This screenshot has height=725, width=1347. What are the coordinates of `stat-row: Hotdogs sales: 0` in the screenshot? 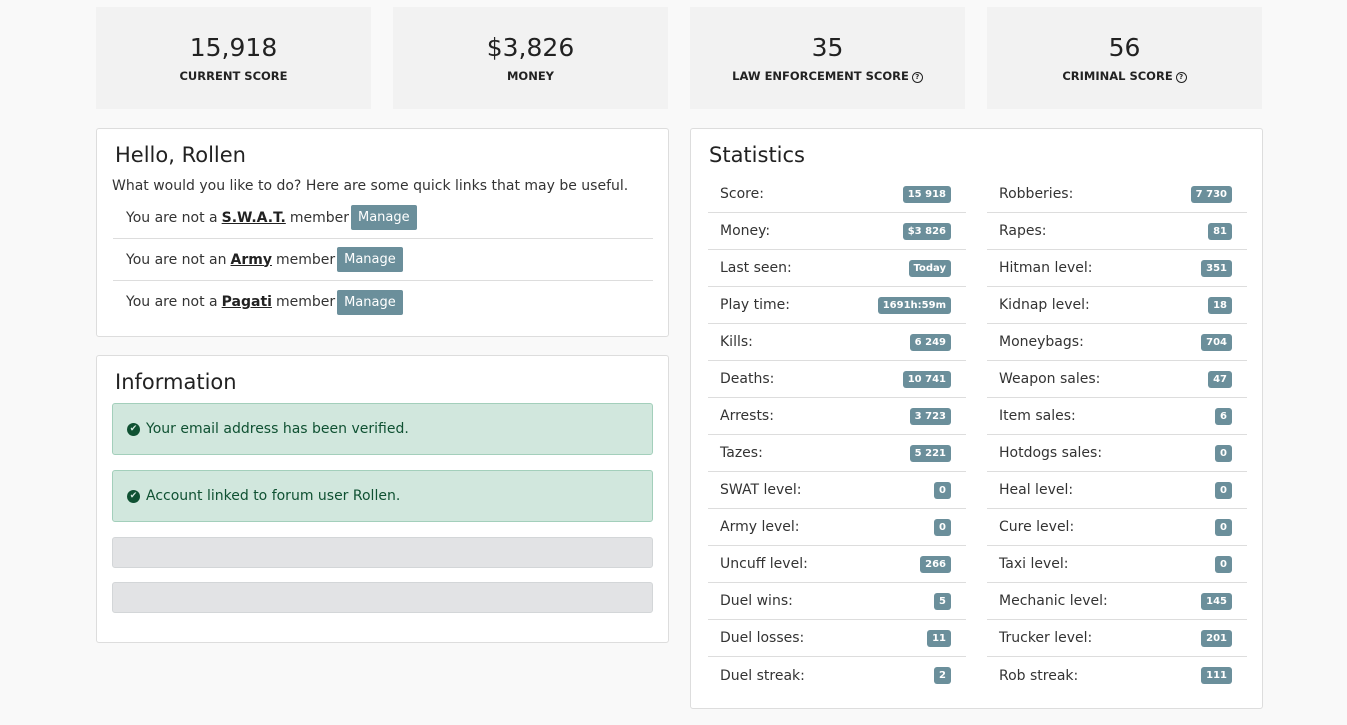 It's located at (1117, 453).